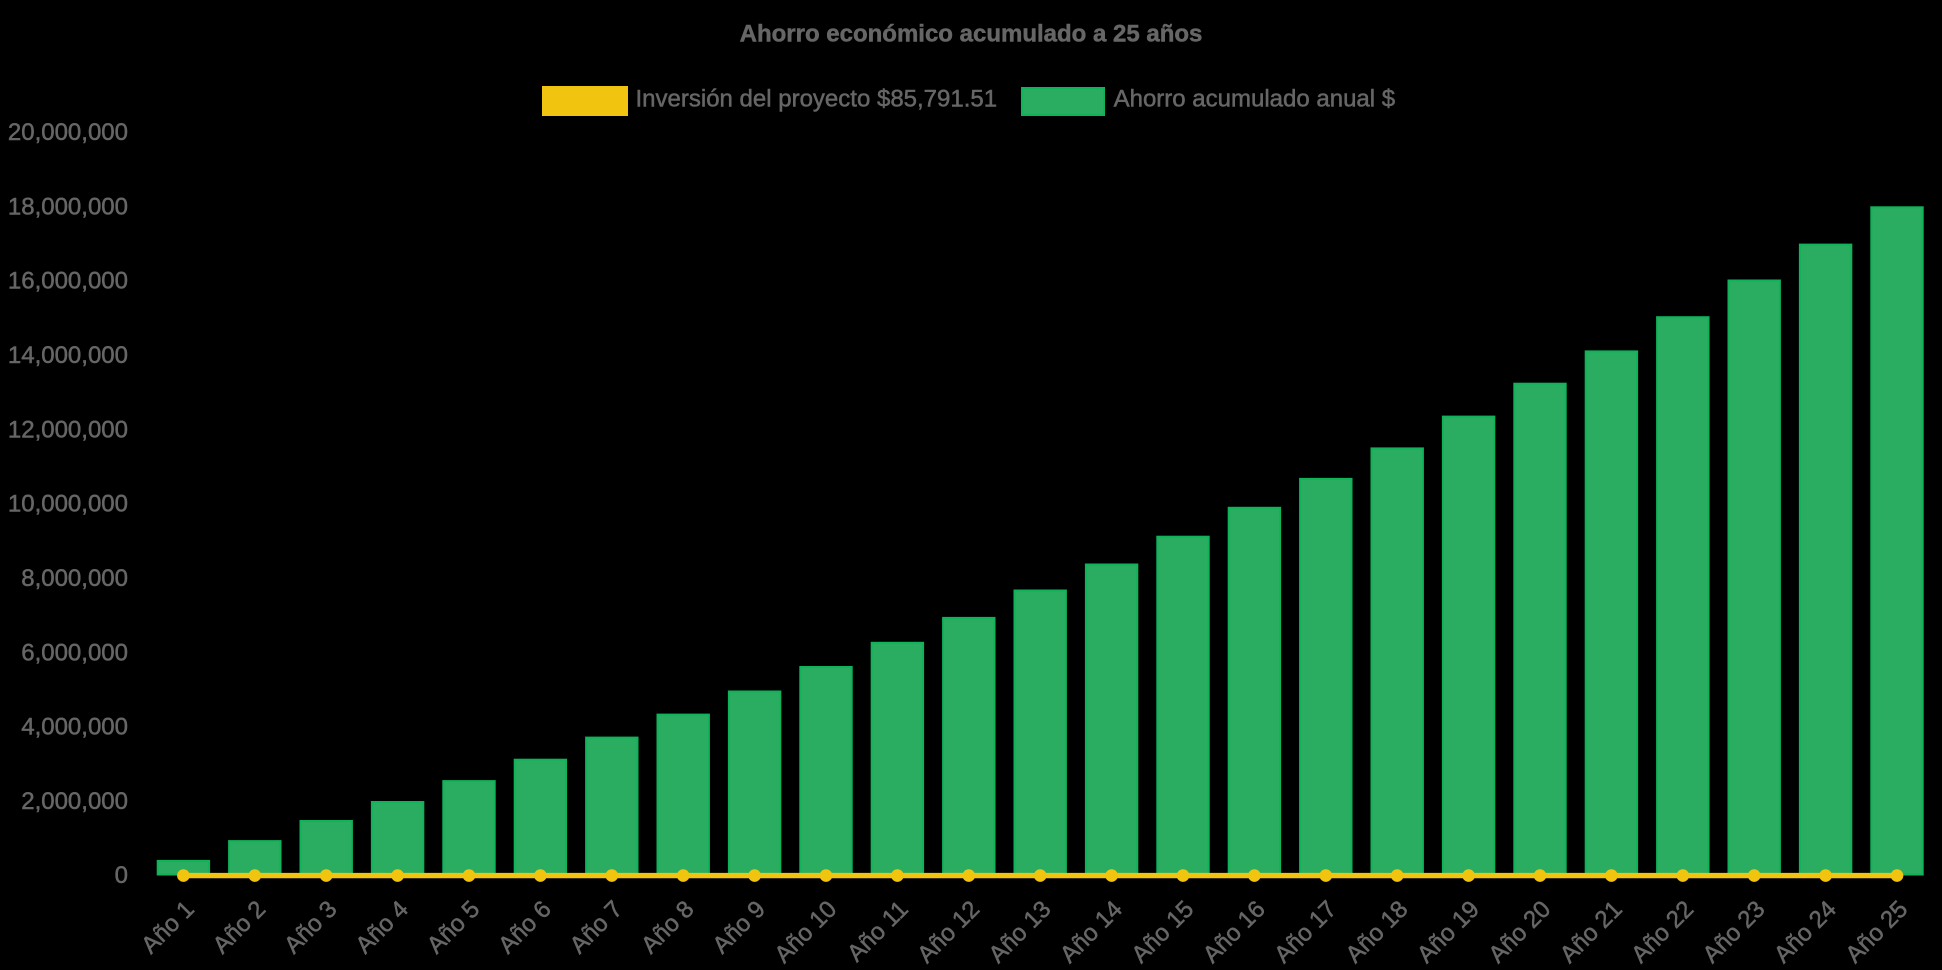  What do you see at coordinates (68, 504) in the screenshot?
I see `svg-text: 10,000,000` at bounding box center [68, 504].